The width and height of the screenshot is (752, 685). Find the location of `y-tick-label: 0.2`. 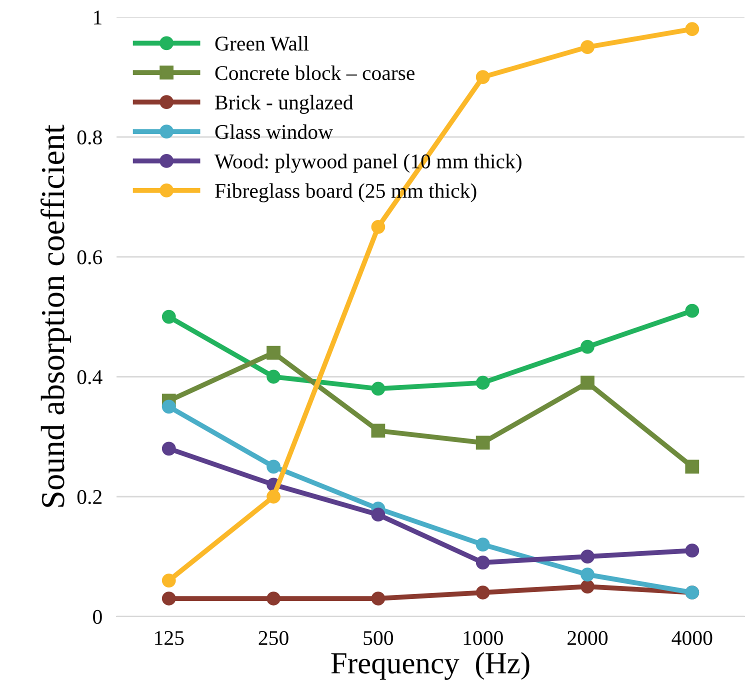

y-tick-label: 0.2 is located at coordinates (89, 497).